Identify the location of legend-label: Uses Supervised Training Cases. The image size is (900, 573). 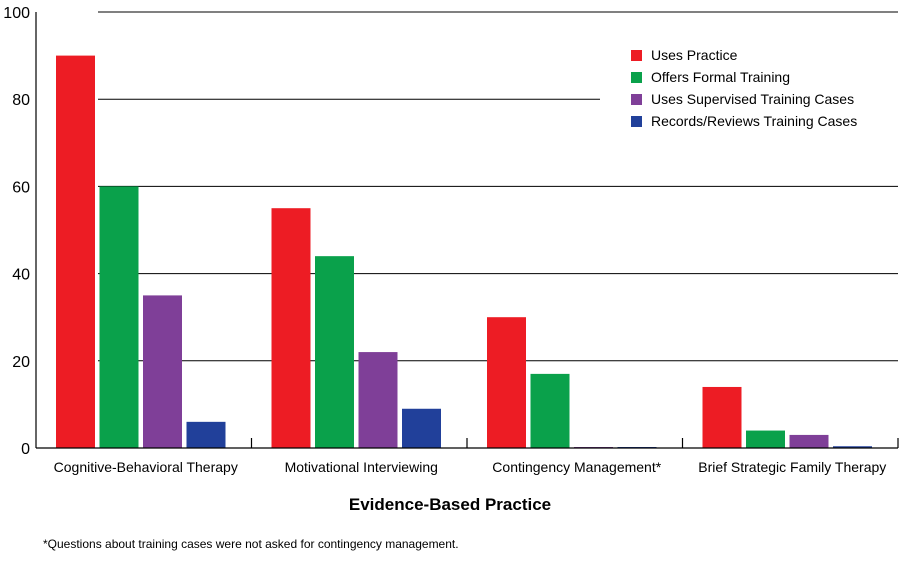
(752, 99).